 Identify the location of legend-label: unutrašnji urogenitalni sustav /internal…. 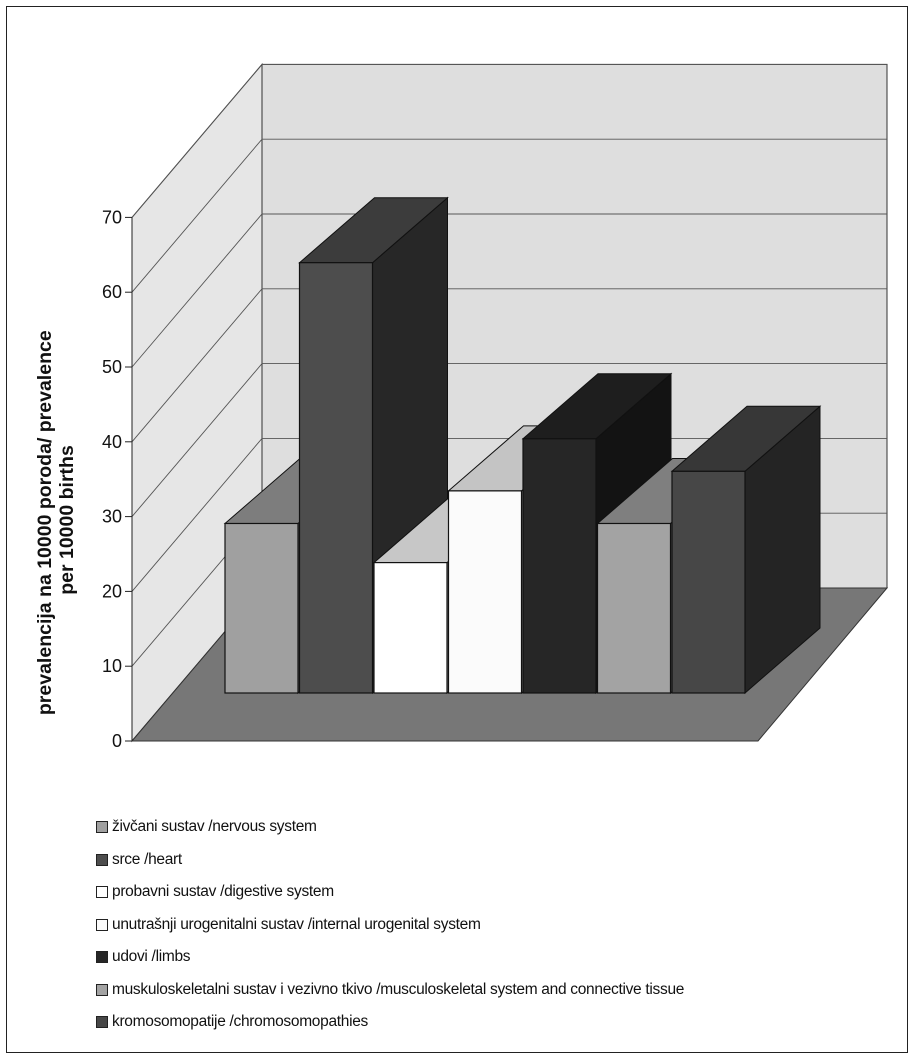
(296, 924).